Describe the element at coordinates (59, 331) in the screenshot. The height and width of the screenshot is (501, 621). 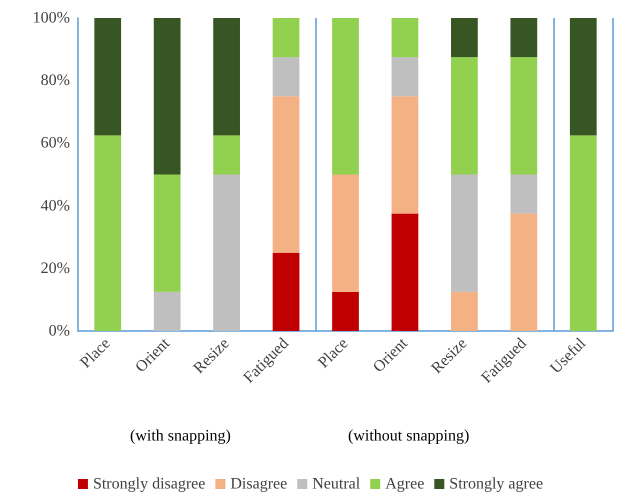
I see `y-tick-label: 0%` at that location.